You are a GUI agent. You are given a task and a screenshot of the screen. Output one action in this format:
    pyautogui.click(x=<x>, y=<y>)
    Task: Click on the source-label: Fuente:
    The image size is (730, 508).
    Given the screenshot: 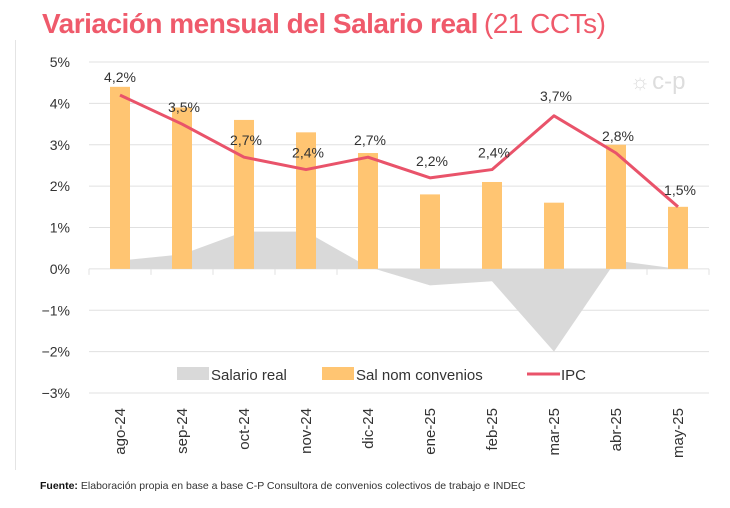 What is the action you would take?
    pyautogui.click(x=59, y=486)
    